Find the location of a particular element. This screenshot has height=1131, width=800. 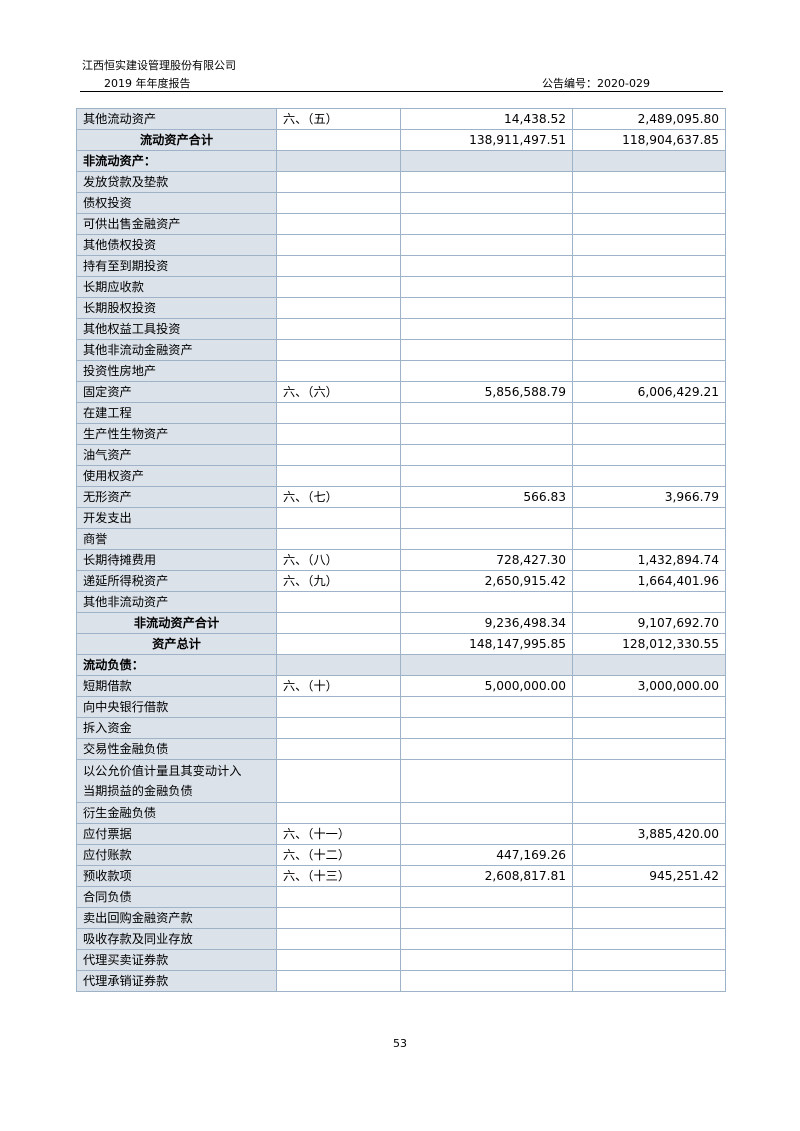

row-label: 固定资产 is located at coordinates (176, 392).